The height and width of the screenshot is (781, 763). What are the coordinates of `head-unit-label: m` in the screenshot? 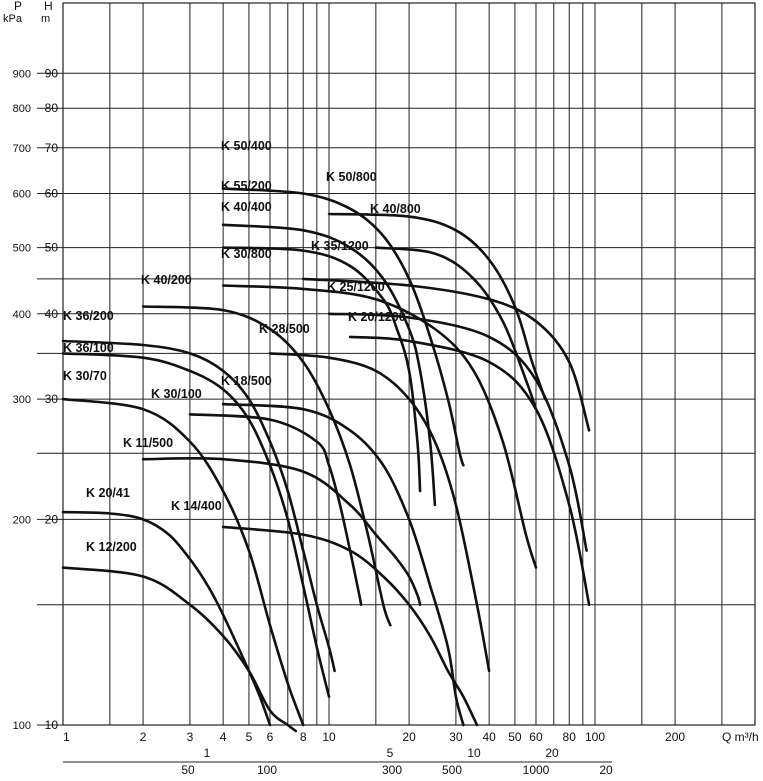 It's located at (45, 19).